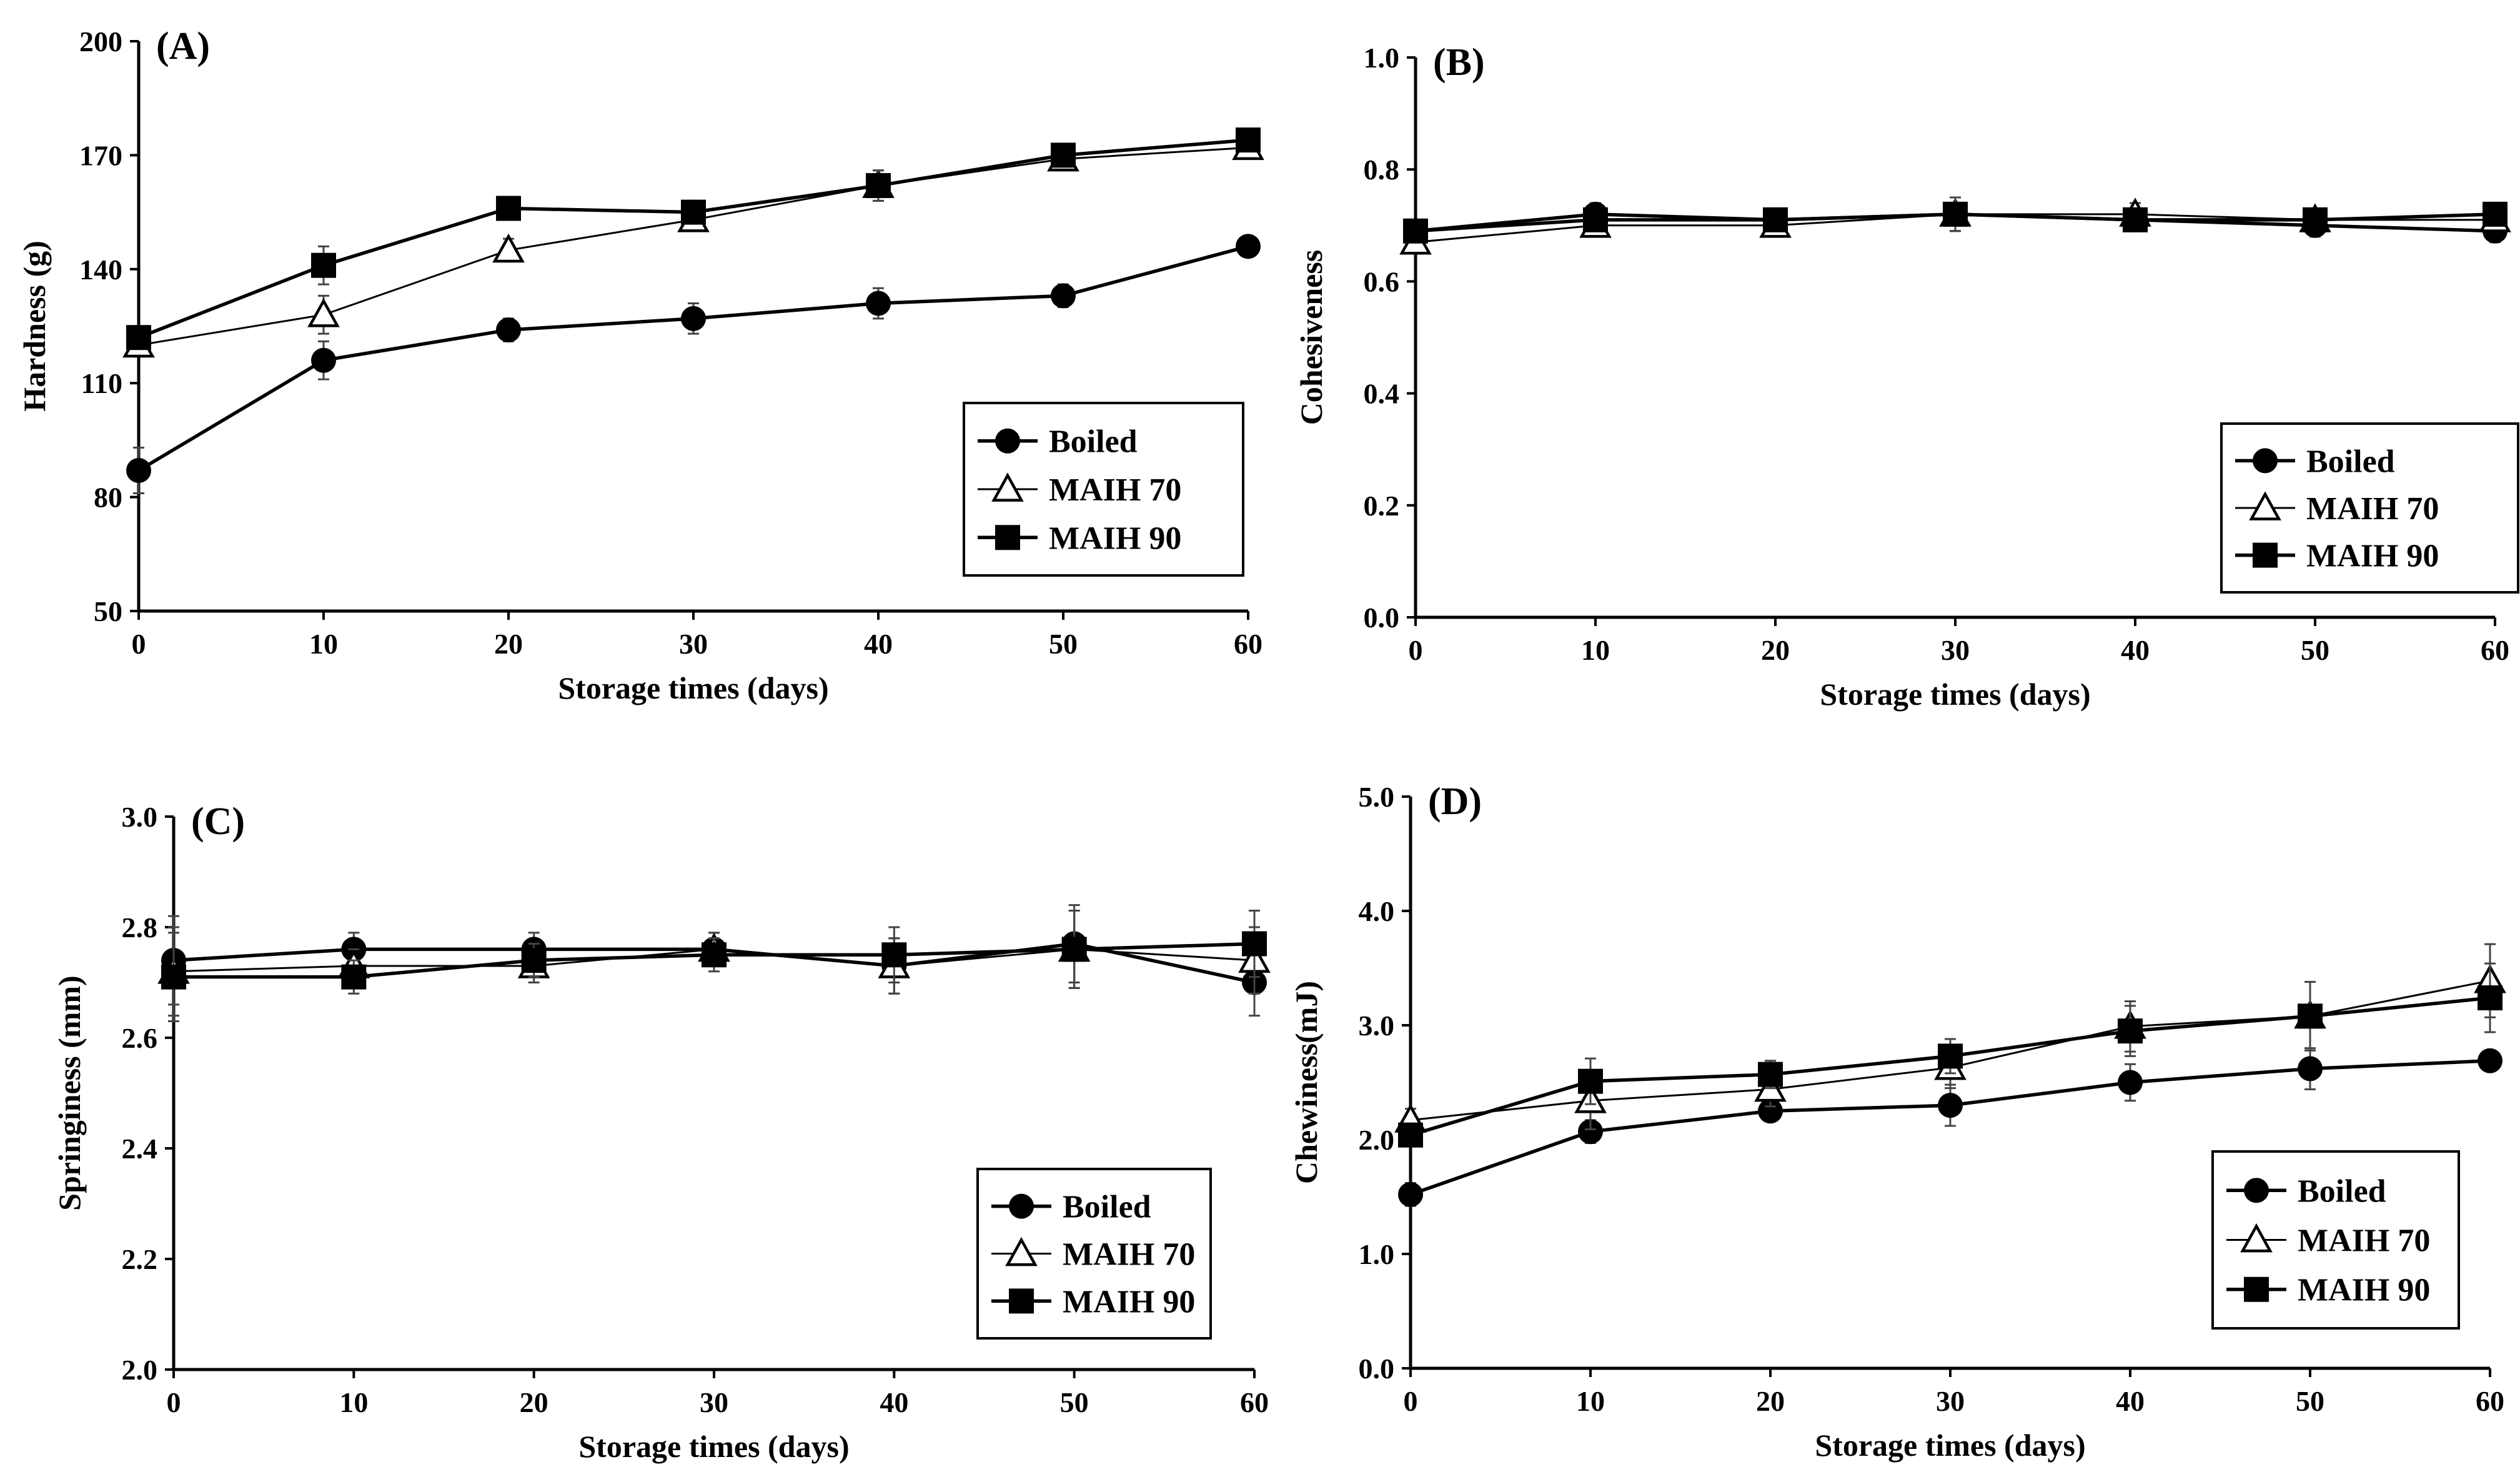 Image resolution: width=2520 pixels, height=1477 pixels. What do you see at coordinates (1382, 170) in the screenshot?
I see `y-tick-label: 0.8` at bounding box center [1382, 170].